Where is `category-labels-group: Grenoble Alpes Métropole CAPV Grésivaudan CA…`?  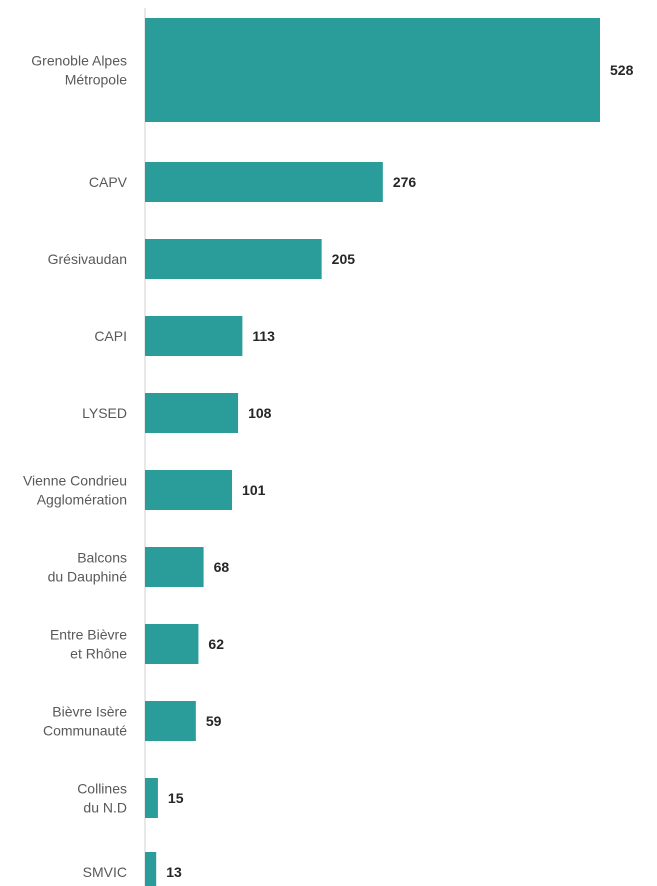
category-labels-group: Grenoble Alpes Métropole CAPV Grésivaudan CA… is located at coordinates (75, 467).